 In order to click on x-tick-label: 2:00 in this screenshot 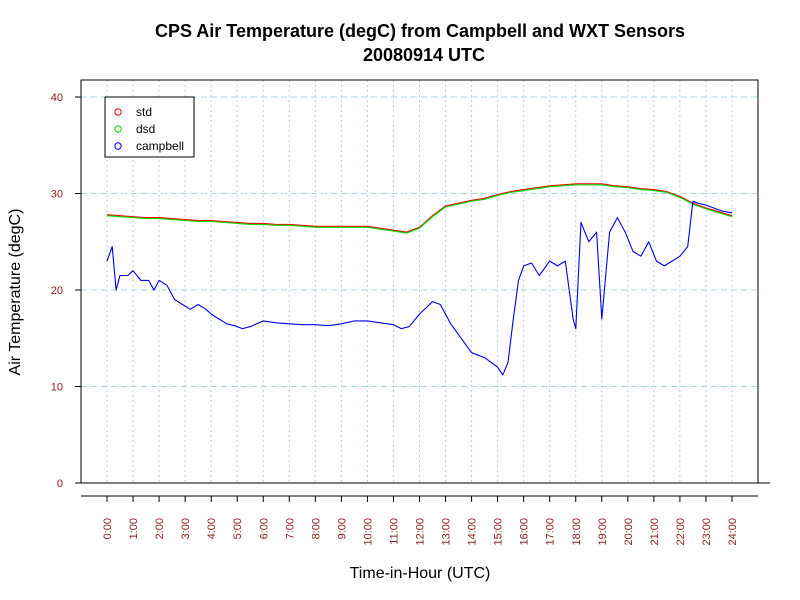, I will do `click(160, 528)`.